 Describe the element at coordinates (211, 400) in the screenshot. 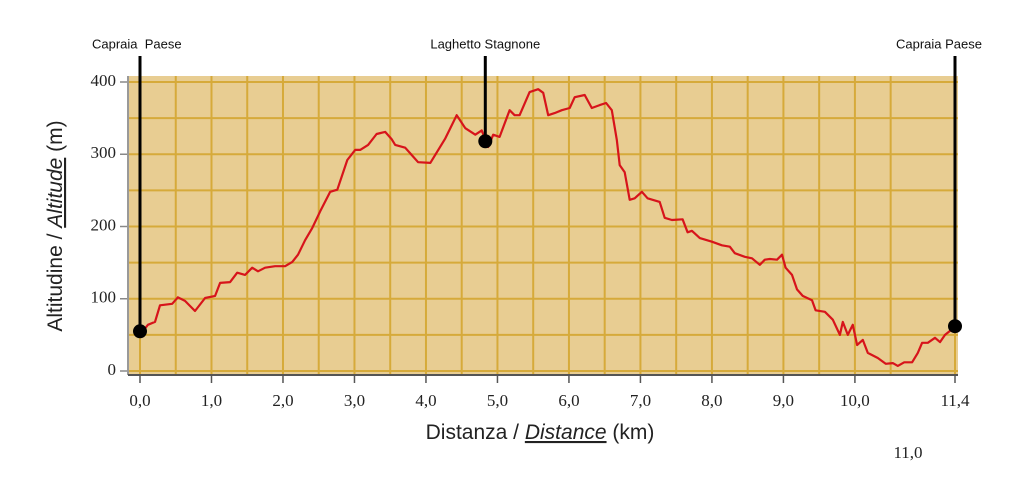

I see `x-tick-label: 1,0` at that location.